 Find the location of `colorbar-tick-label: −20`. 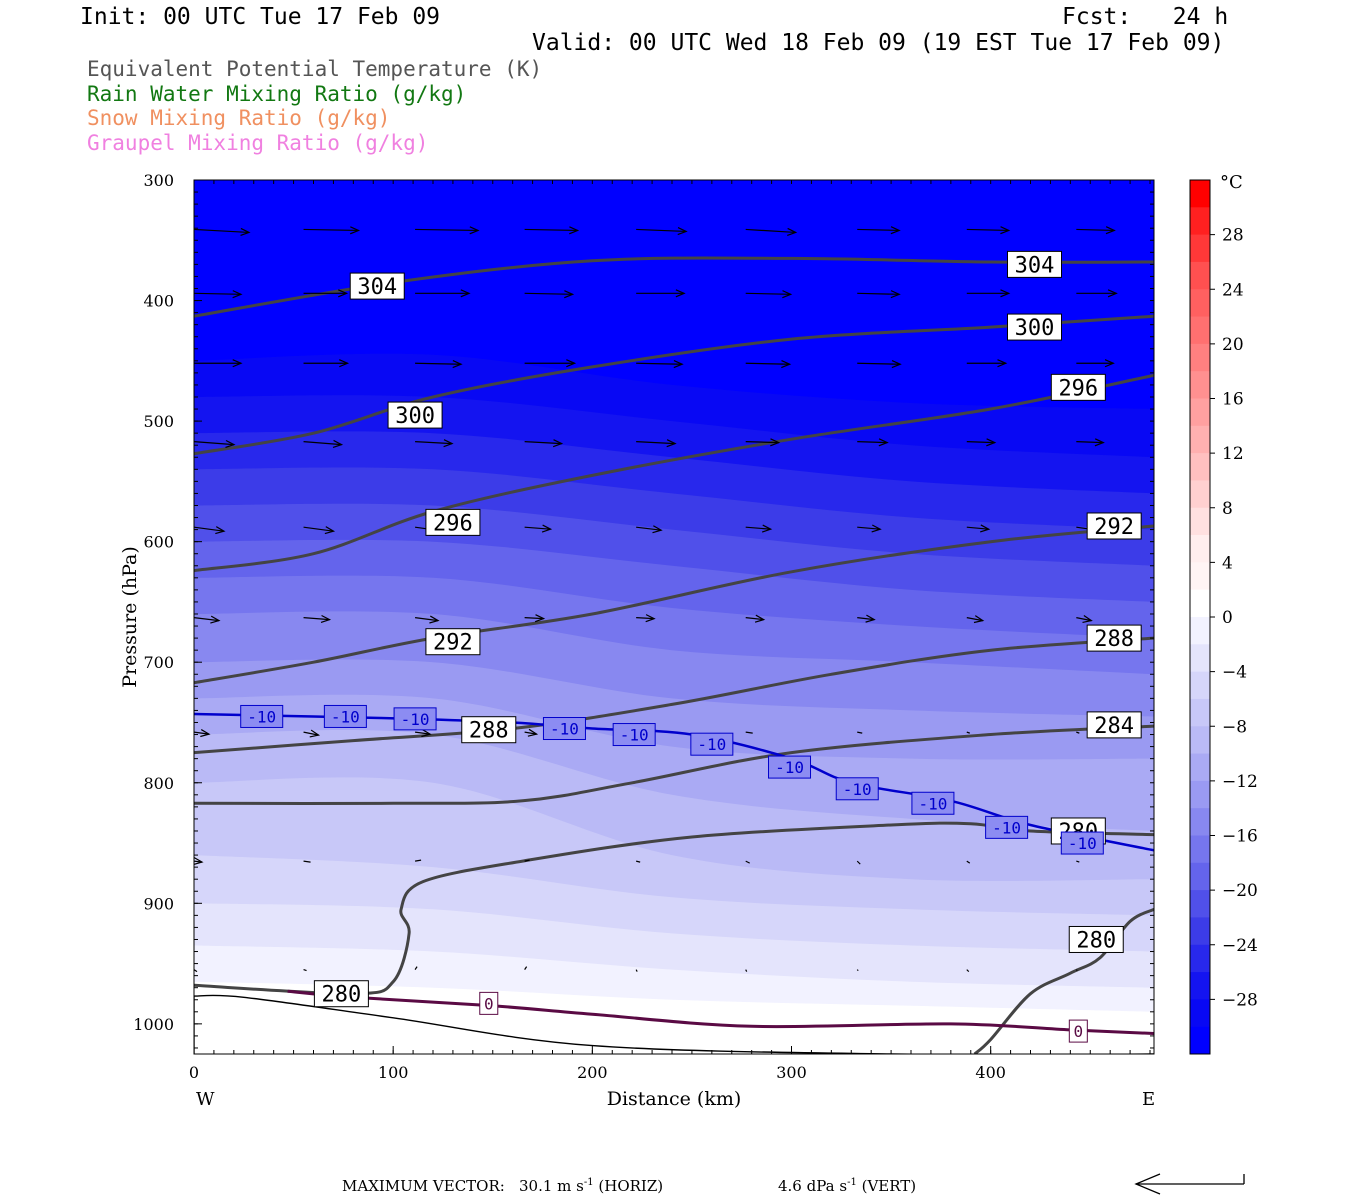

colorbar-tick-label: −20 is located at coordinates (1240, 891).